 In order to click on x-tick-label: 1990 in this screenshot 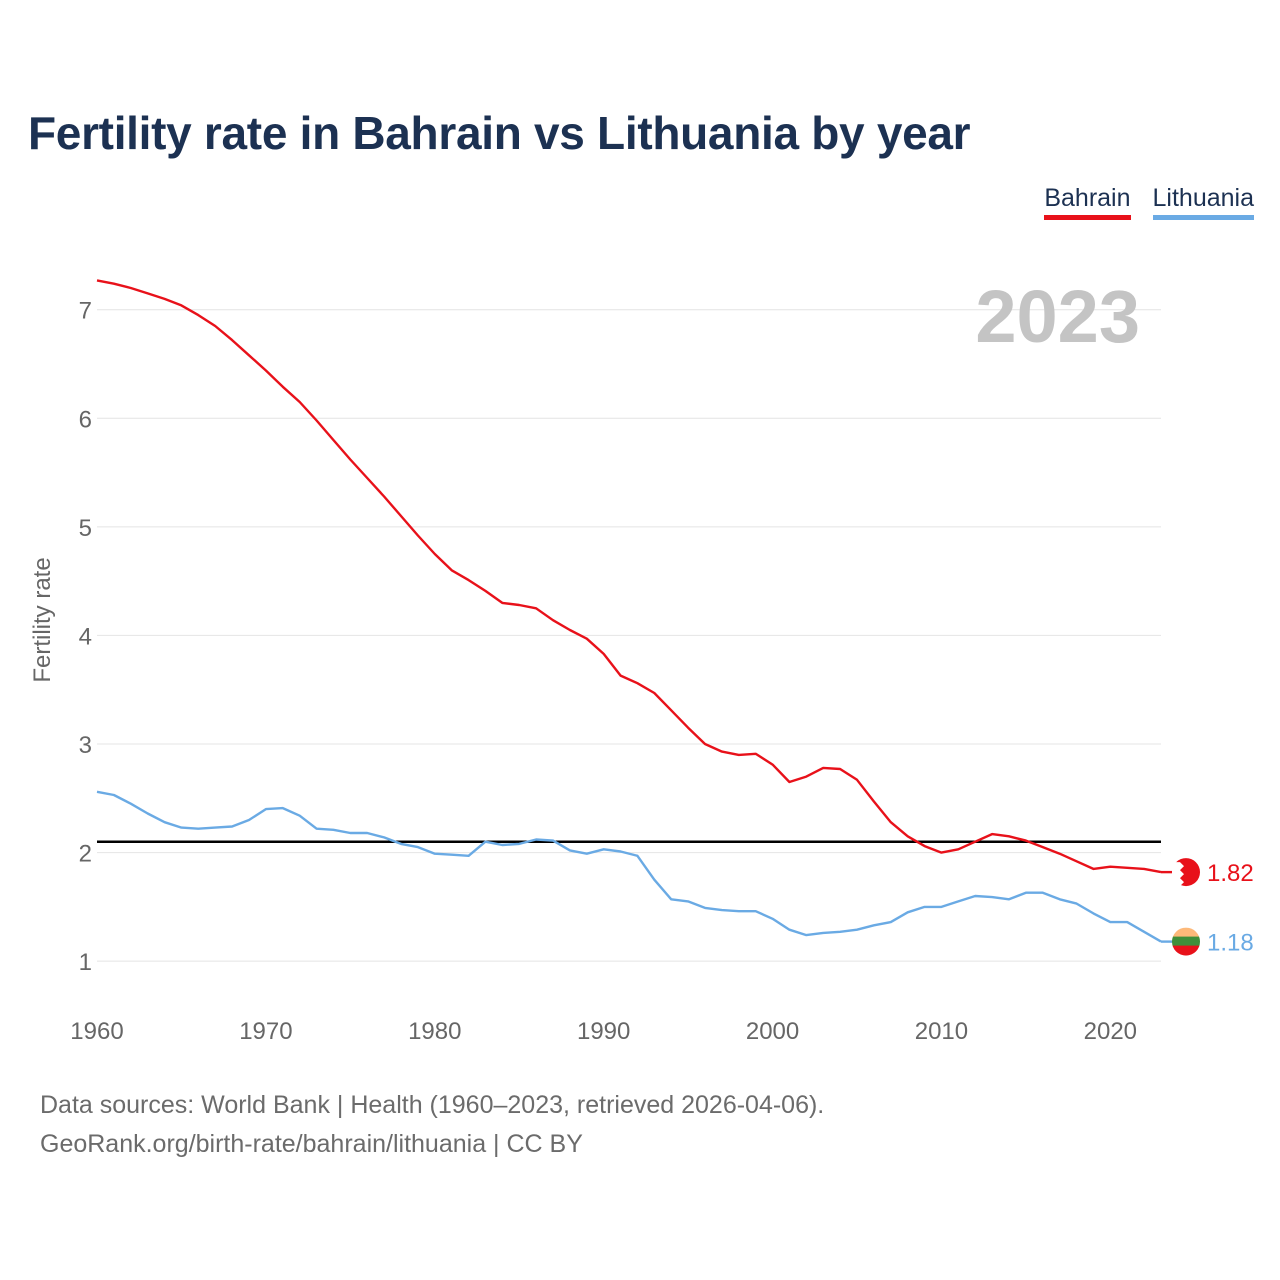, I will do `click(603, 1031)`.